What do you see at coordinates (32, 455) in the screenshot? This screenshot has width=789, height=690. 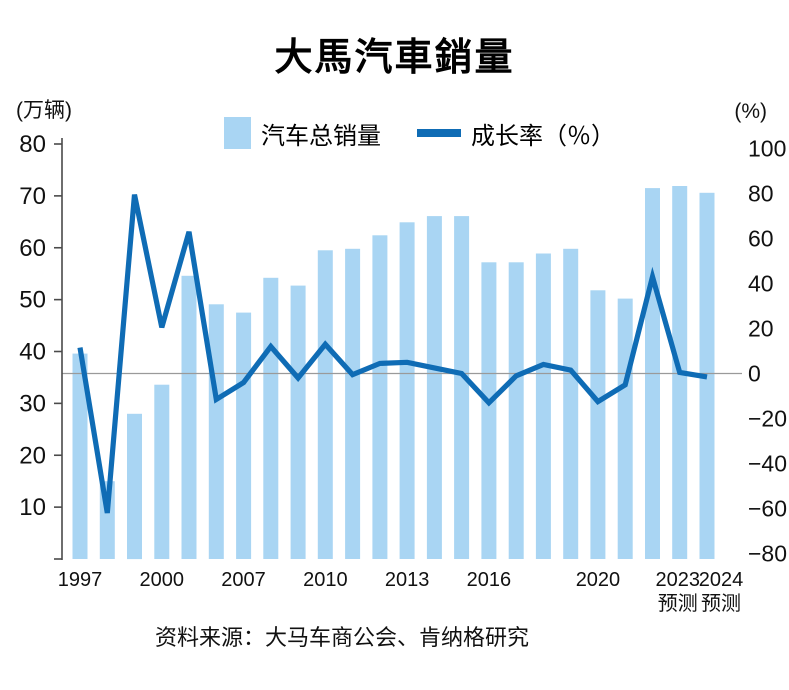 I see `left-axis-tick-label: 20` at bounding box center [32, 455].